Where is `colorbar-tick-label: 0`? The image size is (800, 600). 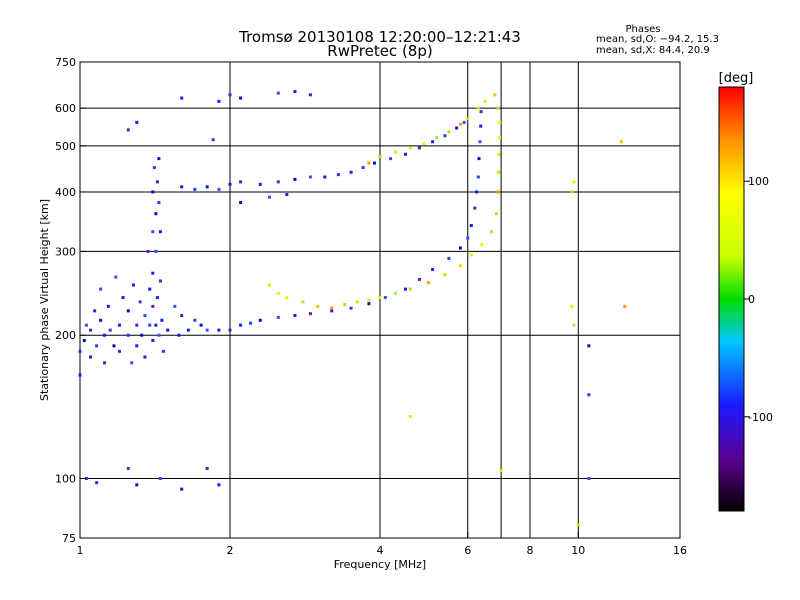
colorbar-tick-label: 0 is located at coordinates (751, 299).